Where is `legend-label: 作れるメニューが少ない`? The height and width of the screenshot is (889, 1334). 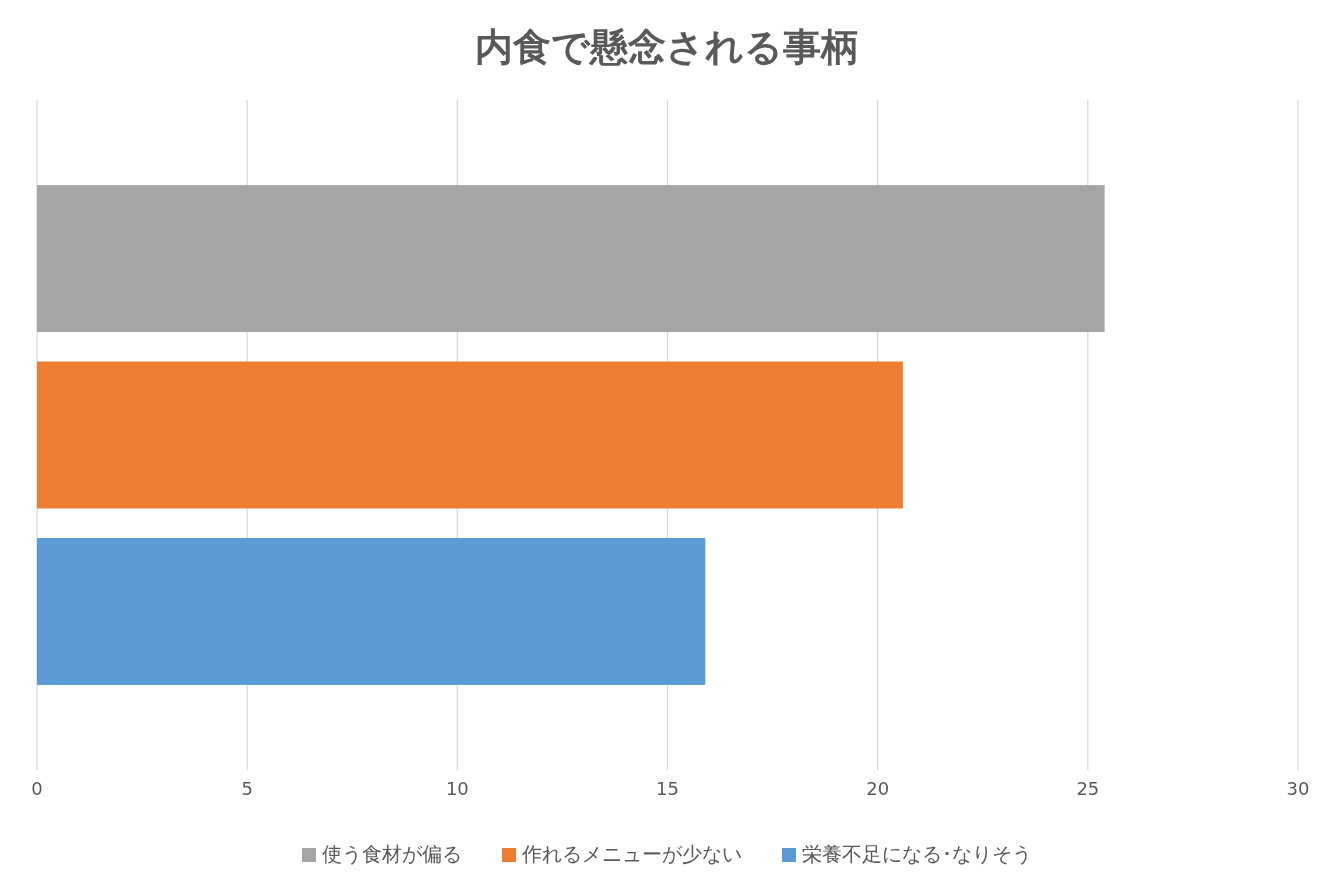
legend-label: 作れるメニューが少ない is located at coordinates (631, 853).